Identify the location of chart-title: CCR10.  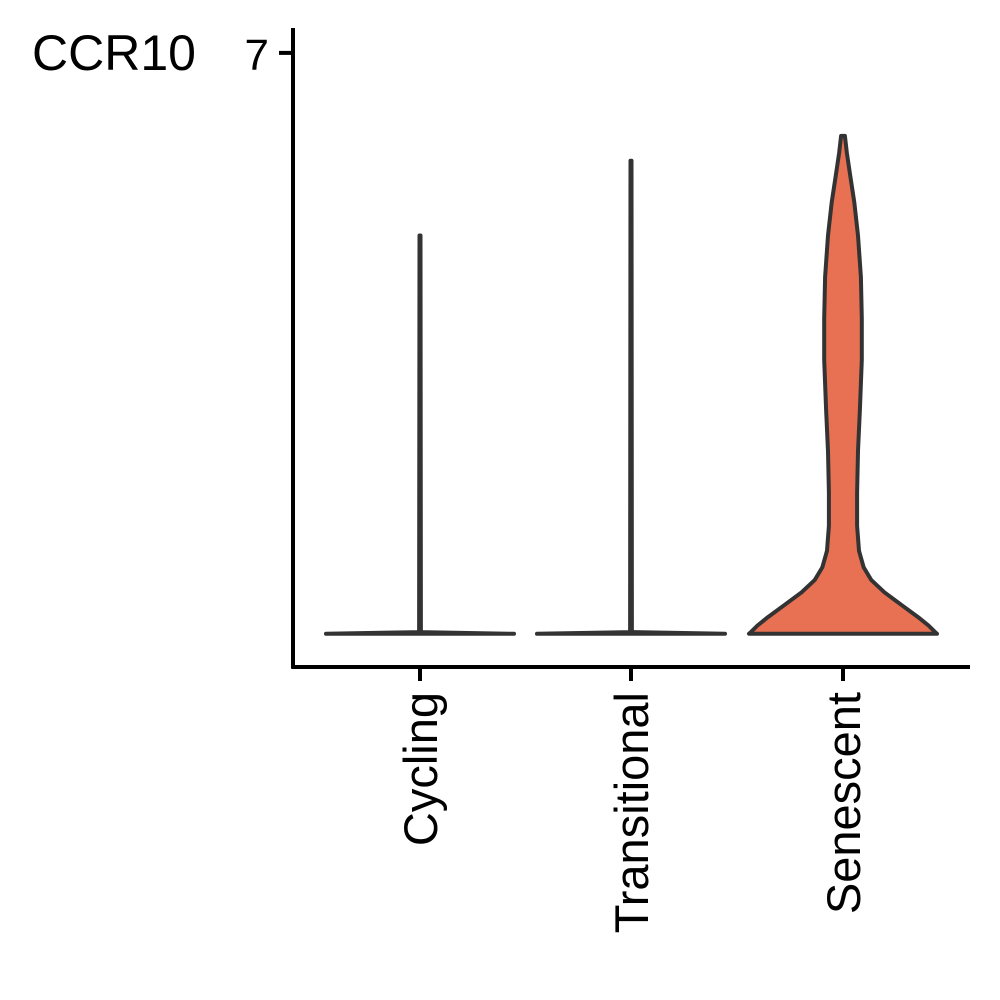
(114, 53).